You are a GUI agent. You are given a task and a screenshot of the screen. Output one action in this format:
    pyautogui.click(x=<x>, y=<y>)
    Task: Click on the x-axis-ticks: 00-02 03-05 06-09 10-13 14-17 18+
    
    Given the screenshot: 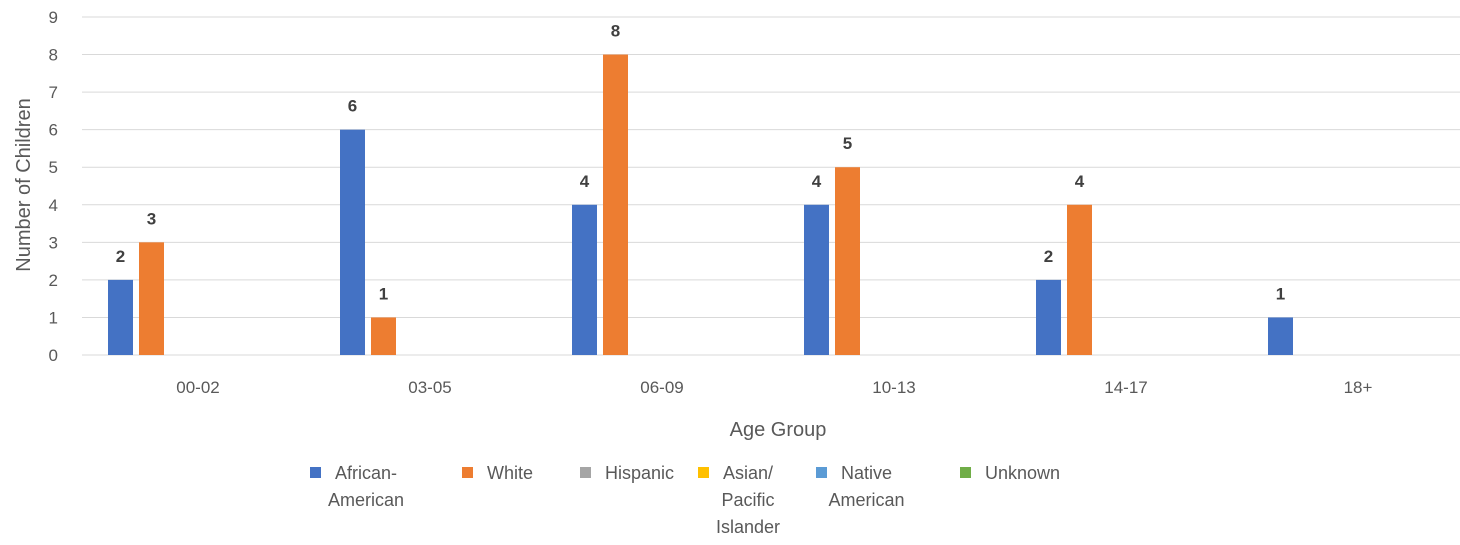 What is the action you would take?
    pyautogui.click(x=774, y=387)
    